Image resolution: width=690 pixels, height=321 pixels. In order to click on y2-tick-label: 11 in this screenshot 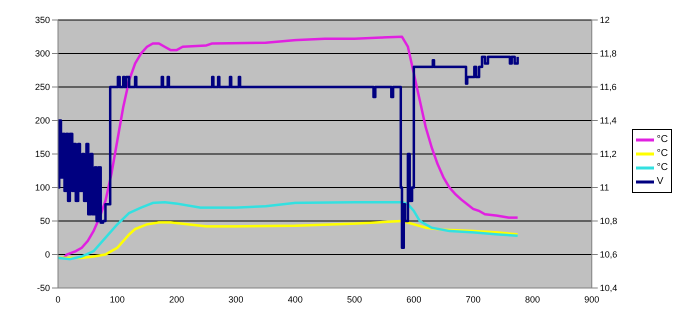, I will do `click(605, 187)`.